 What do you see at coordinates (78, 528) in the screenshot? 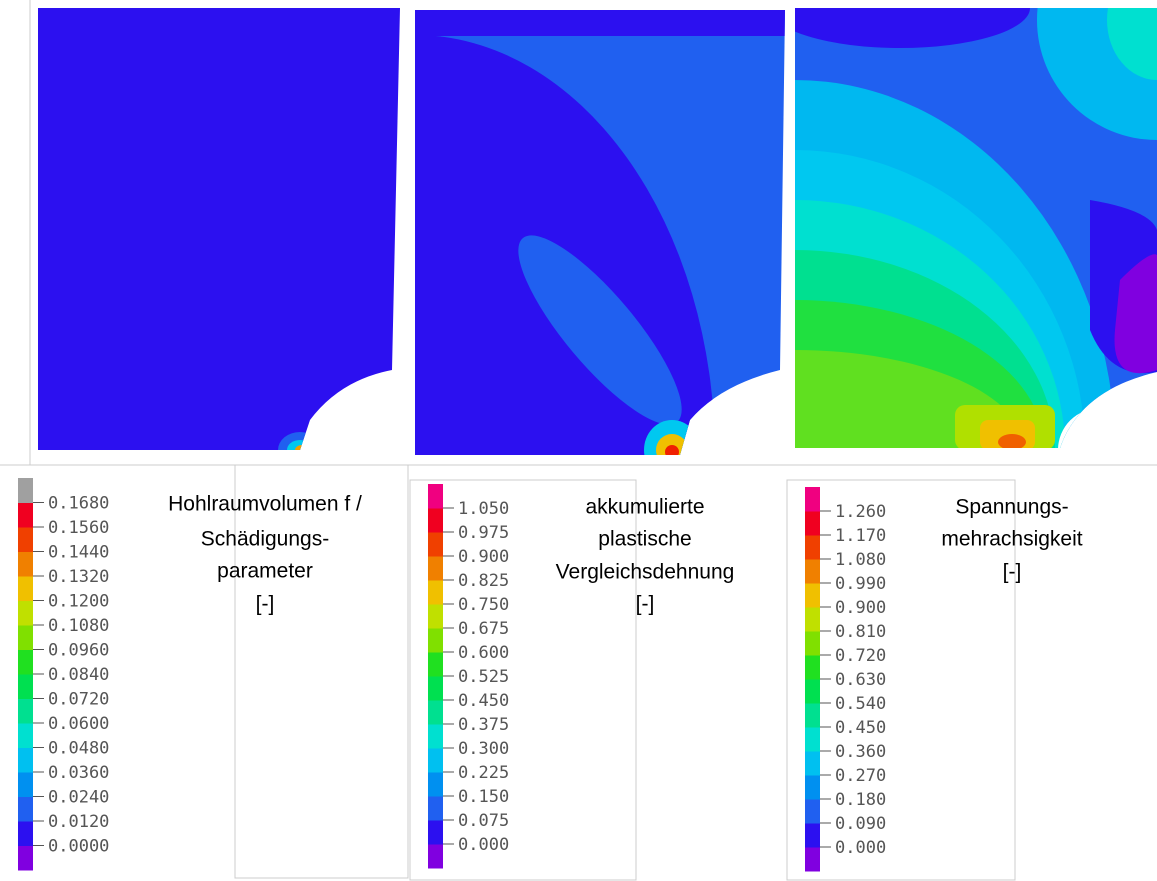
I see `legend-label: 0.1560` at bounding box center [78, 528].